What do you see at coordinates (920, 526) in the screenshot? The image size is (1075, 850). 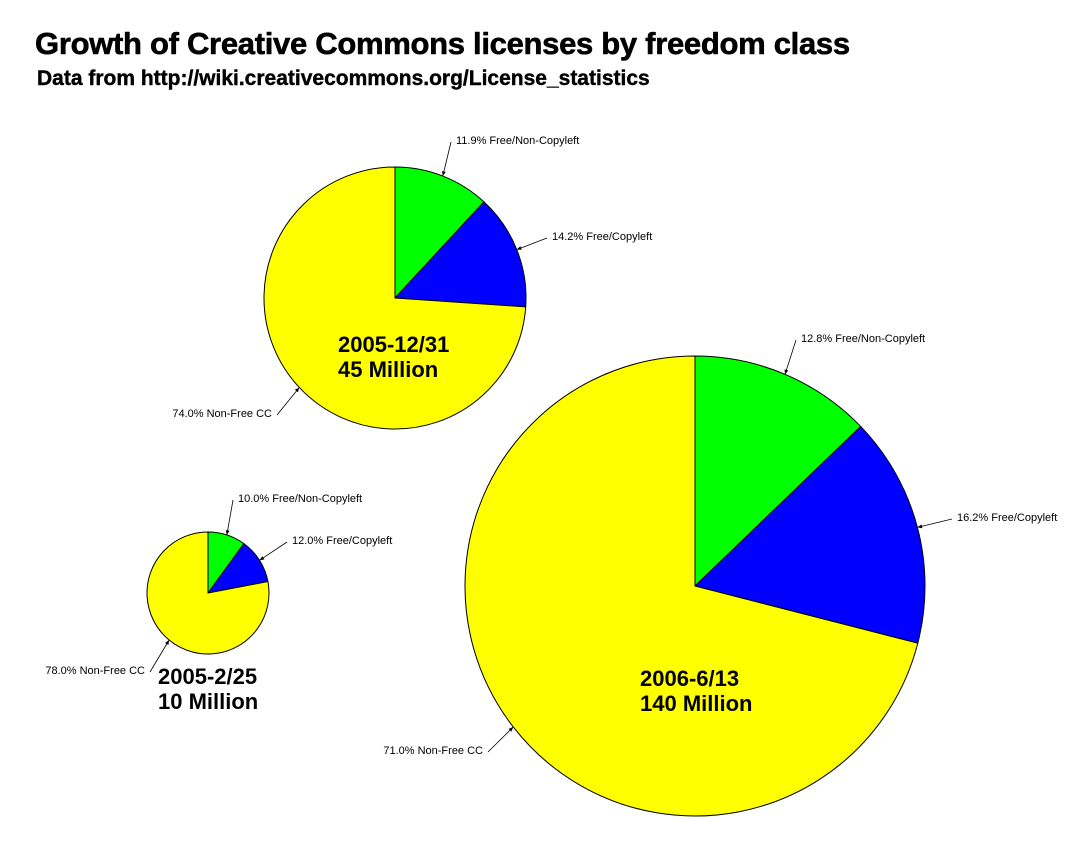 I see `pie-3-callout-arrow-free-copyleft` at bounding box center [920, 526].